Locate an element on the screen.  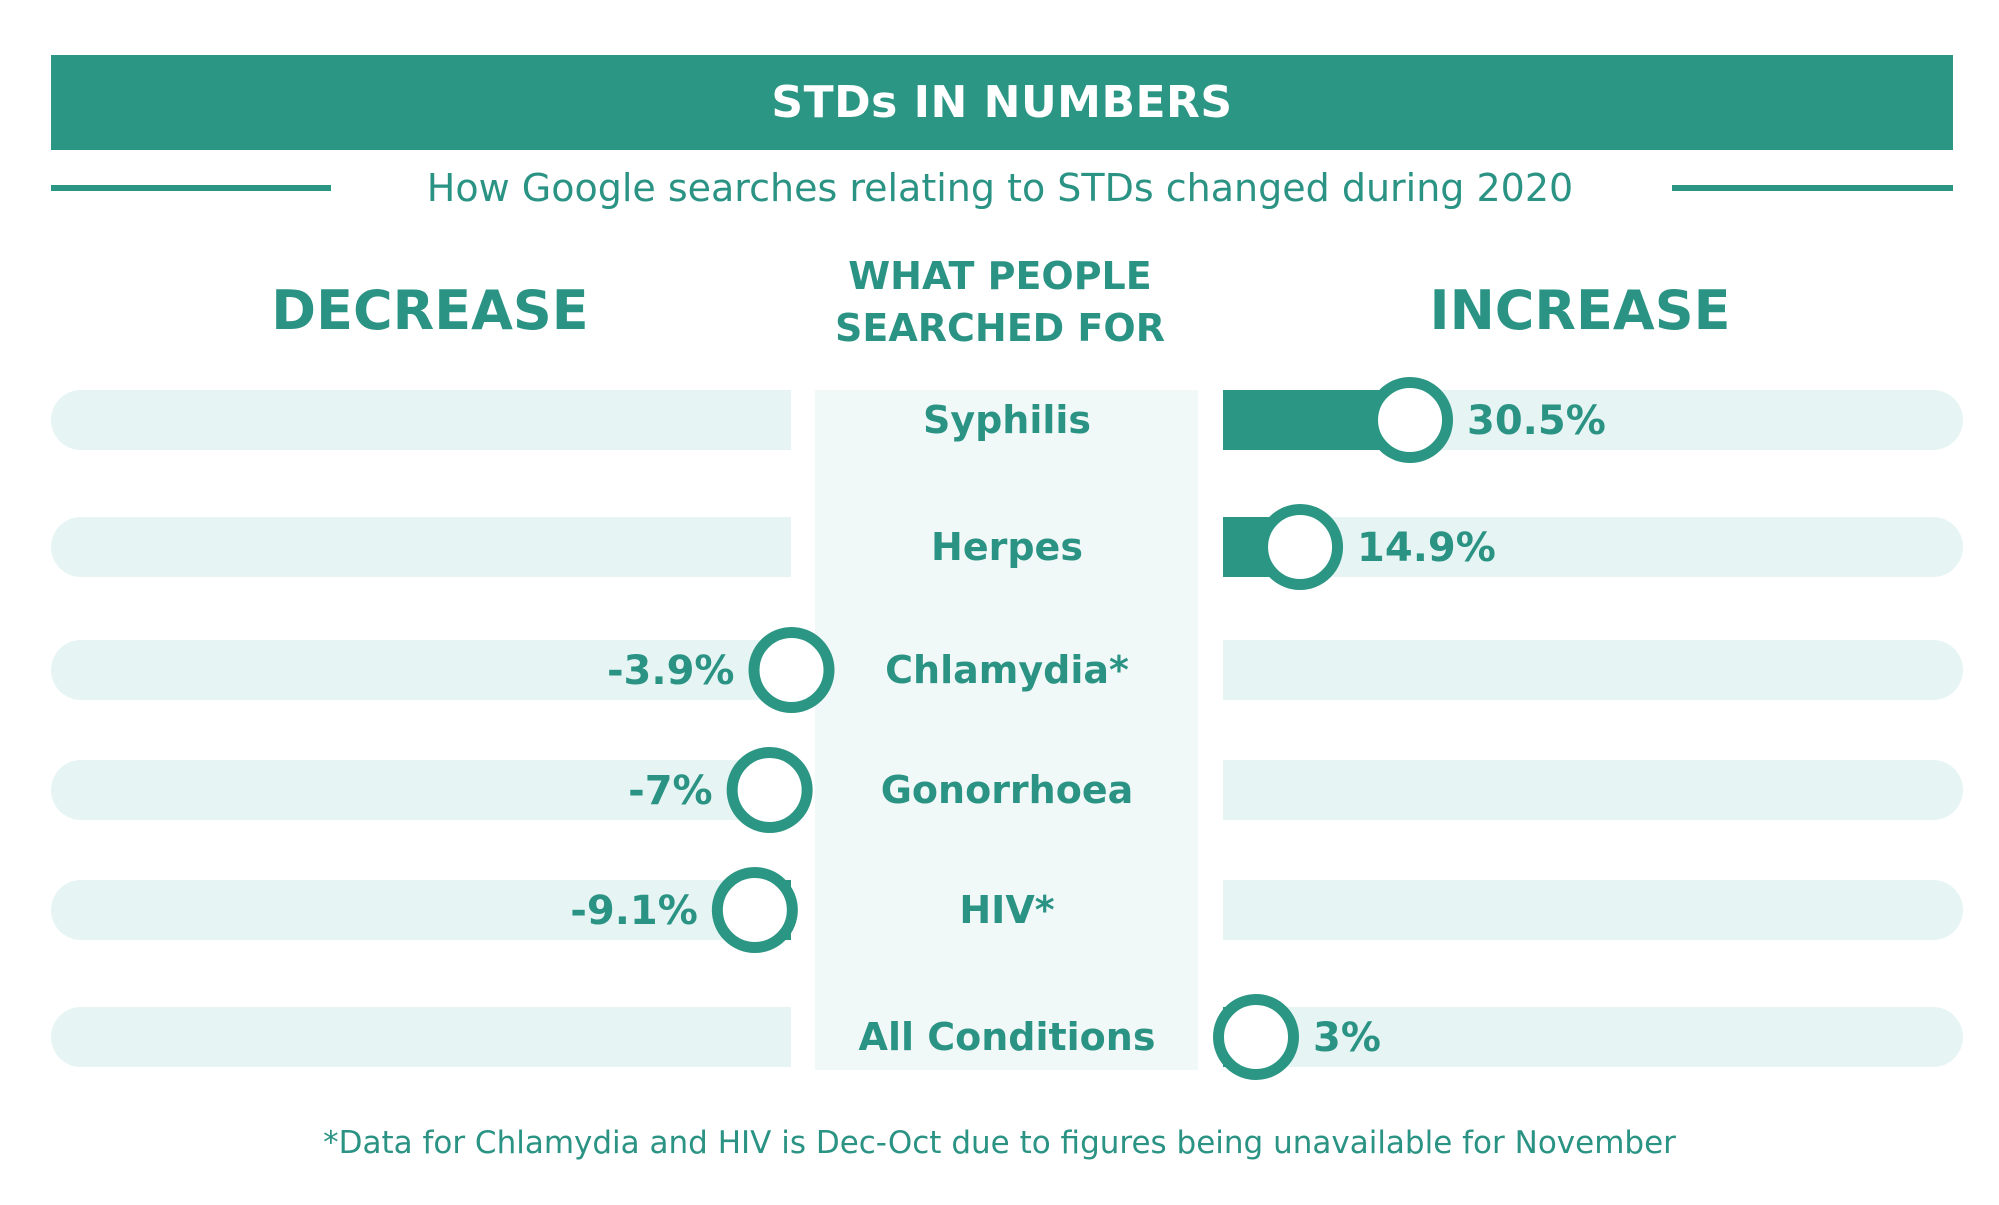
bar-knob-syphilis is located at coordinates (1410, 420).